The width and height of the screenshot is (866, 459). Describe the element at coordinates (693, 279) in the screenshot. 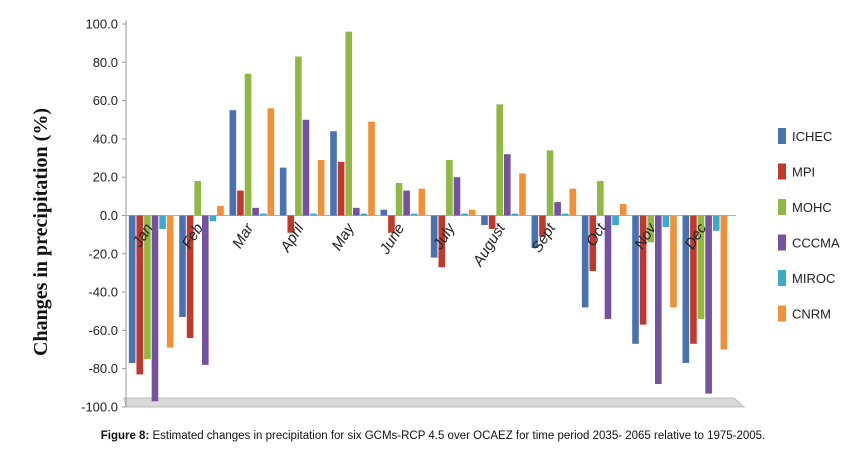

I see `bar-mpi-dec` at that location.